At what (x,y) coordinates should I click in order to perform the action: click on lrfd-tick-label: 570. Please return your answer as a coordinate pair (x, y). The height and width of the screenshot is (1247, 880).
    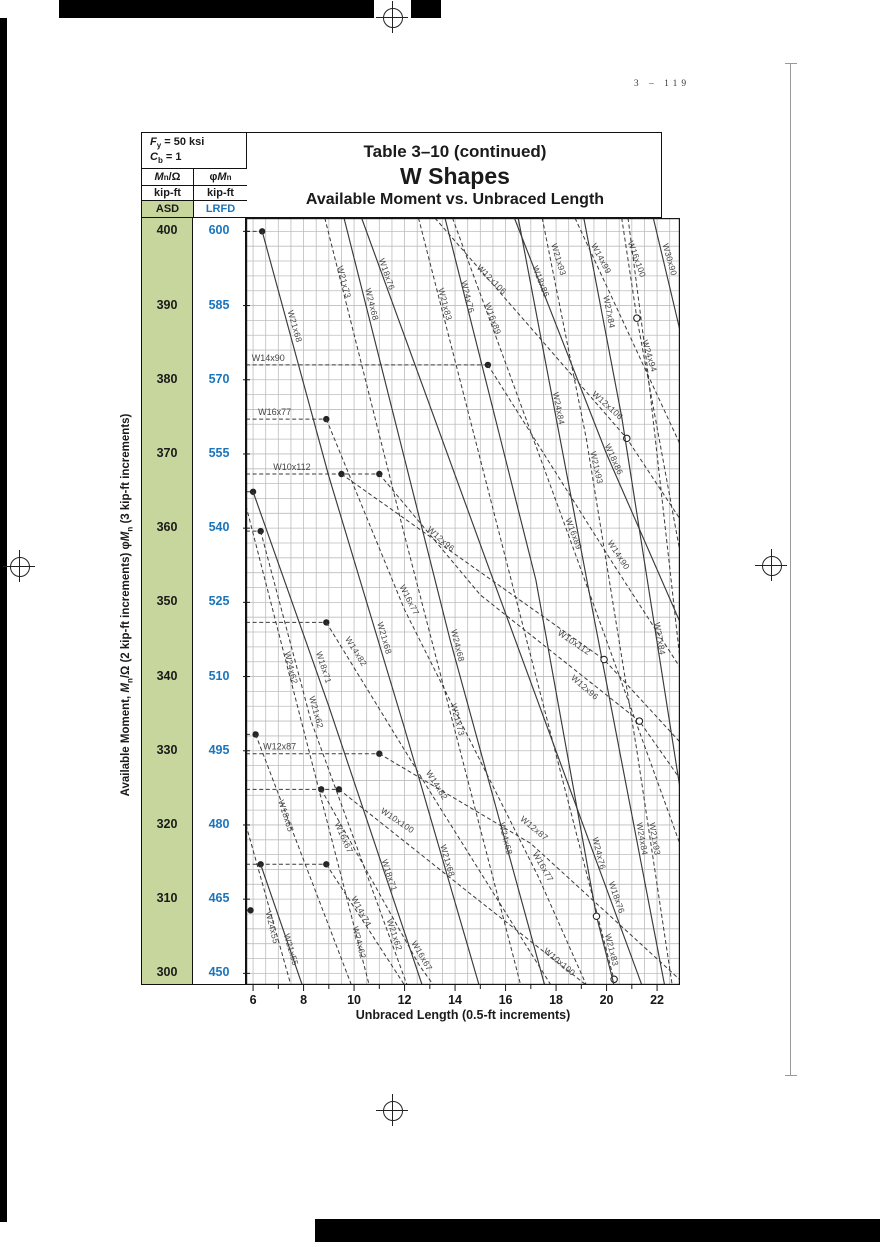
    Looking at the image, I should click on (219, 378).